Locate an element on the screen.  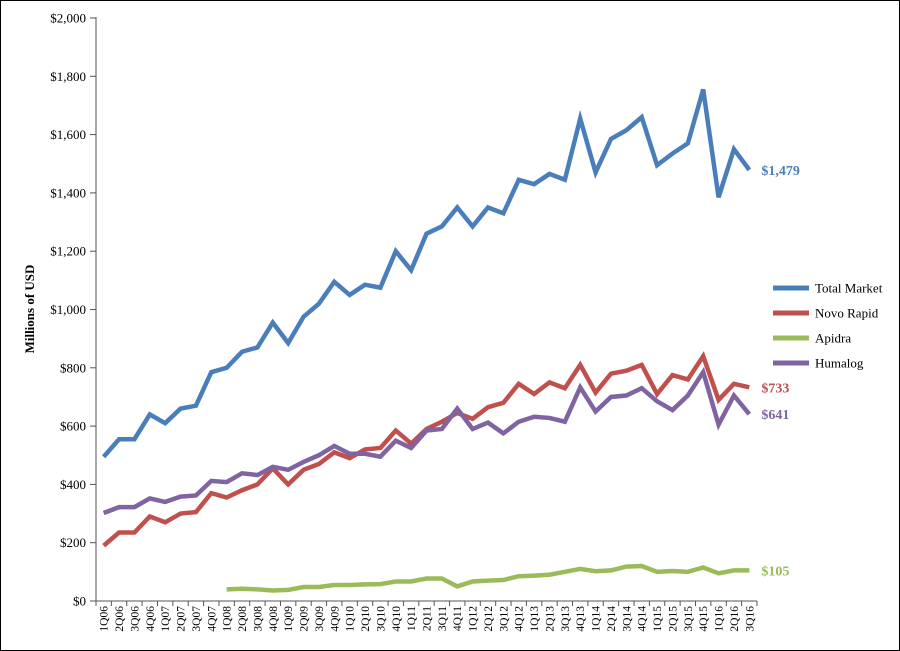
x-tick-label: 2Q11 is located at coordinates (428, 618).